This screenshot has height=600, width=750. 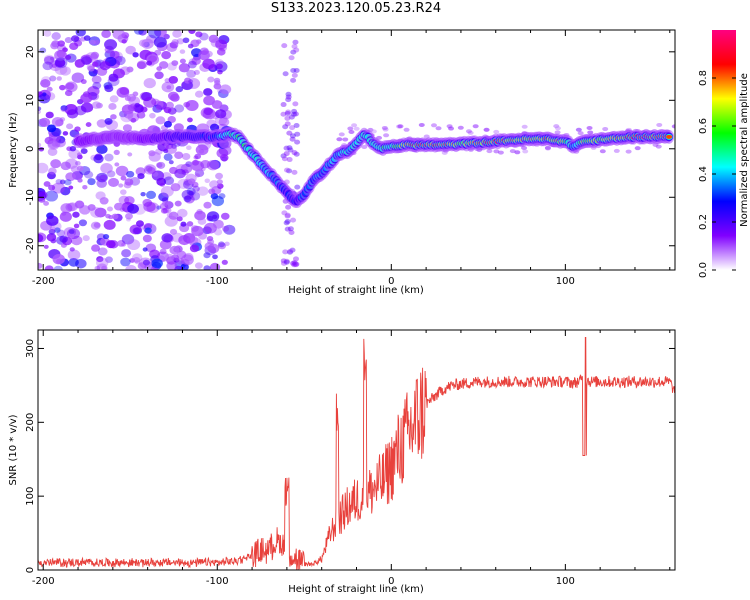 I want to click on spectrogram-x-tick-label: -100, so click(x=217, y=281).